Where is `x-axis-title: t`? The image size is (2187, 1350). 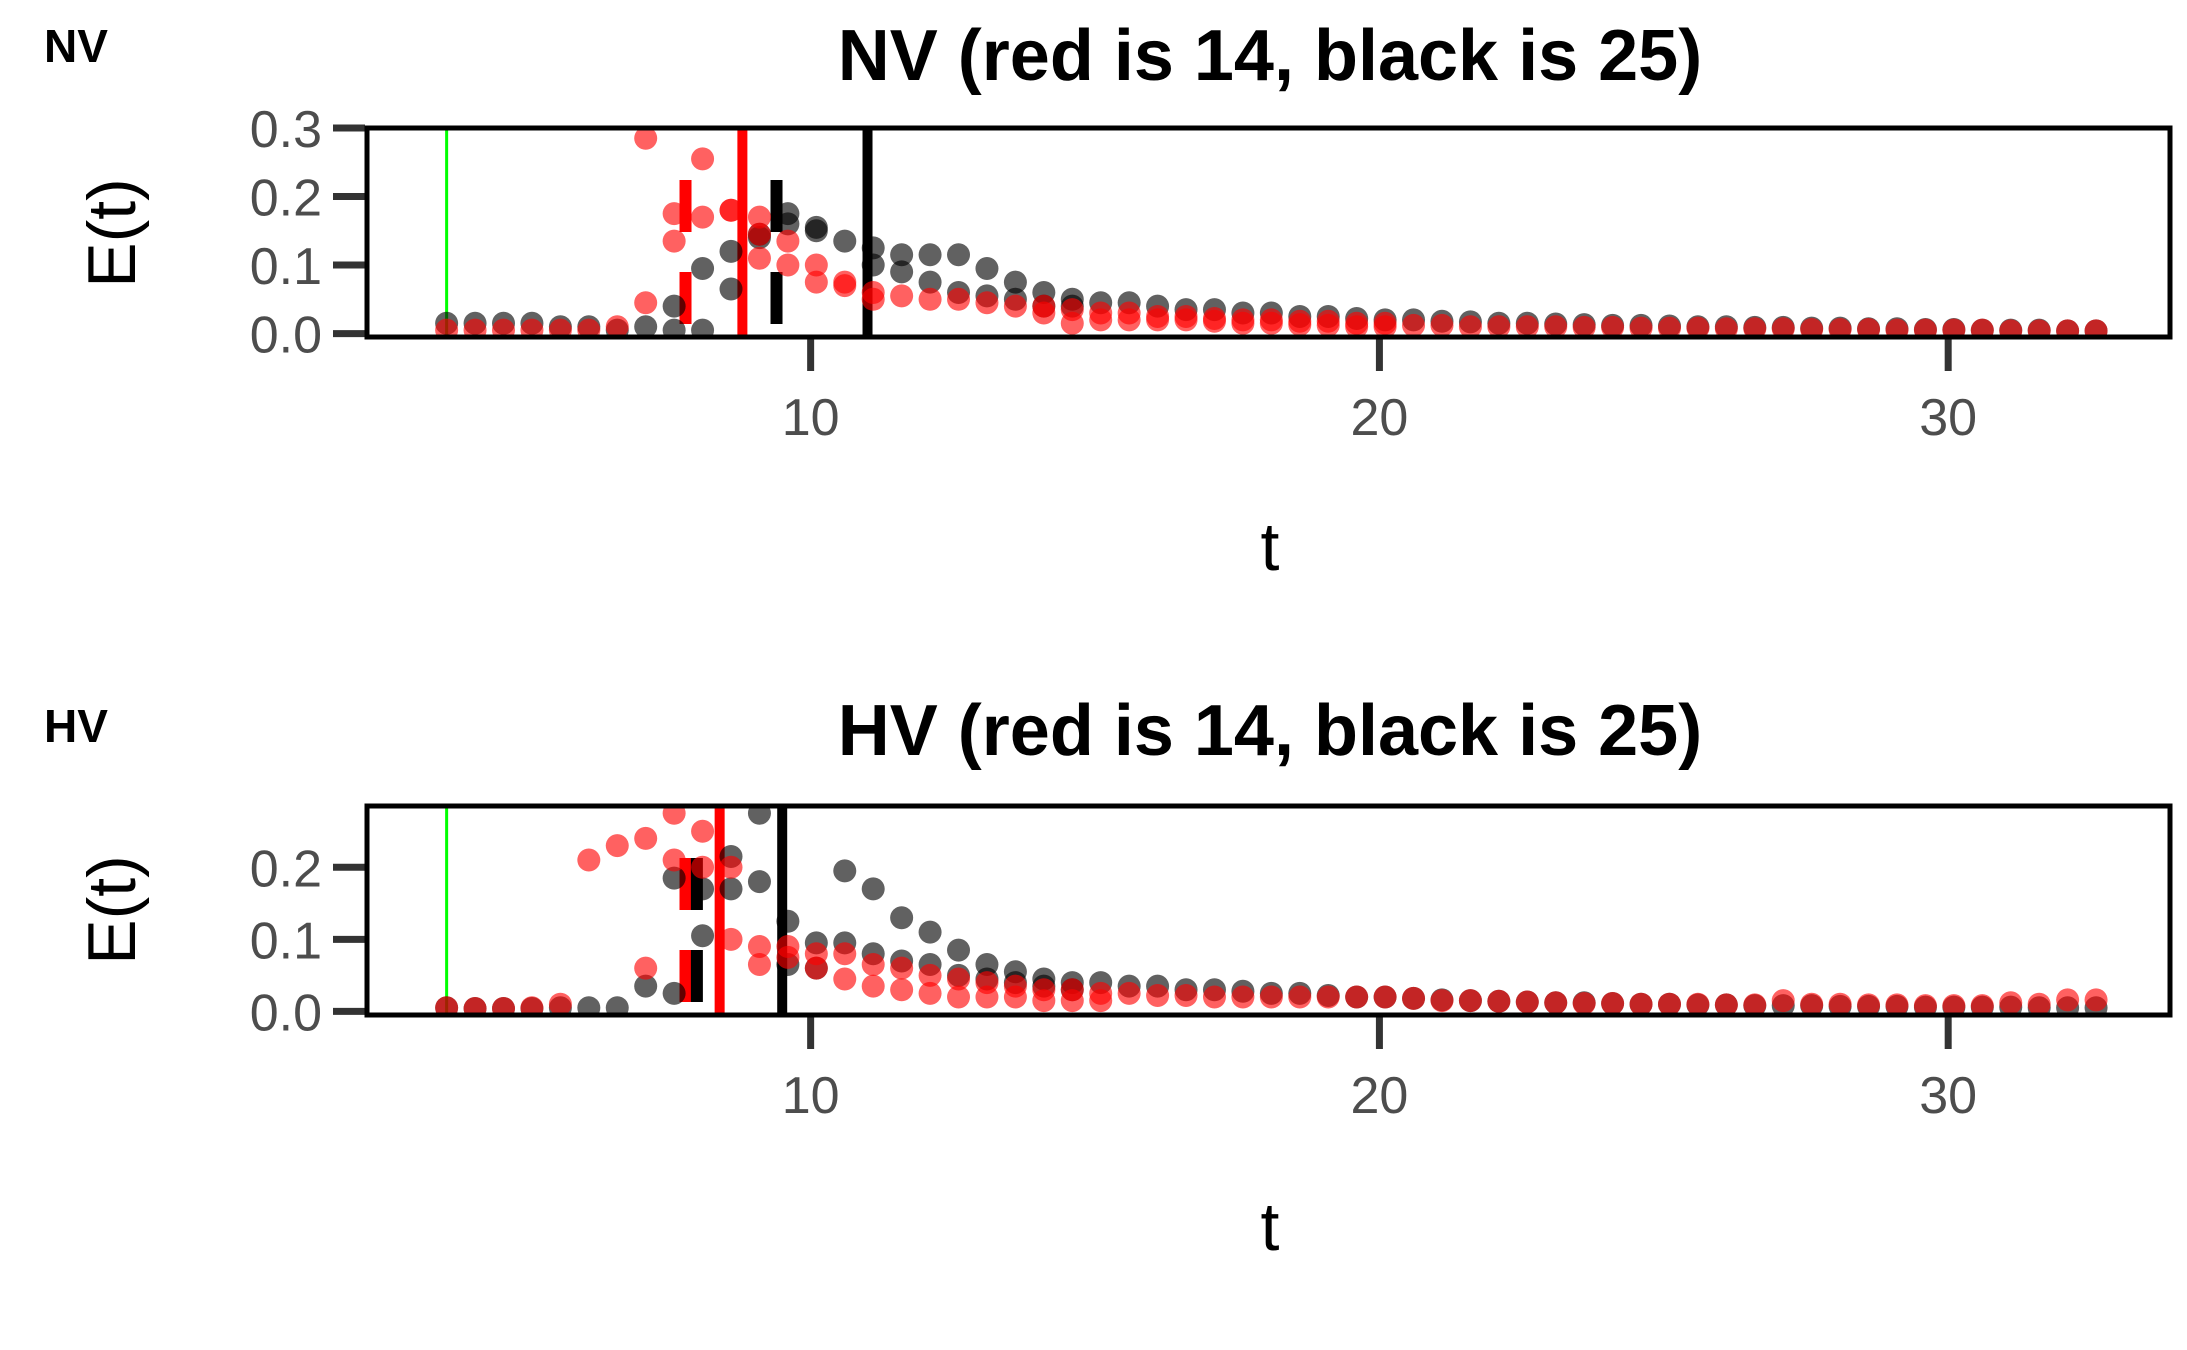 x-axis-title: t is located at coordinates (1270, 547).